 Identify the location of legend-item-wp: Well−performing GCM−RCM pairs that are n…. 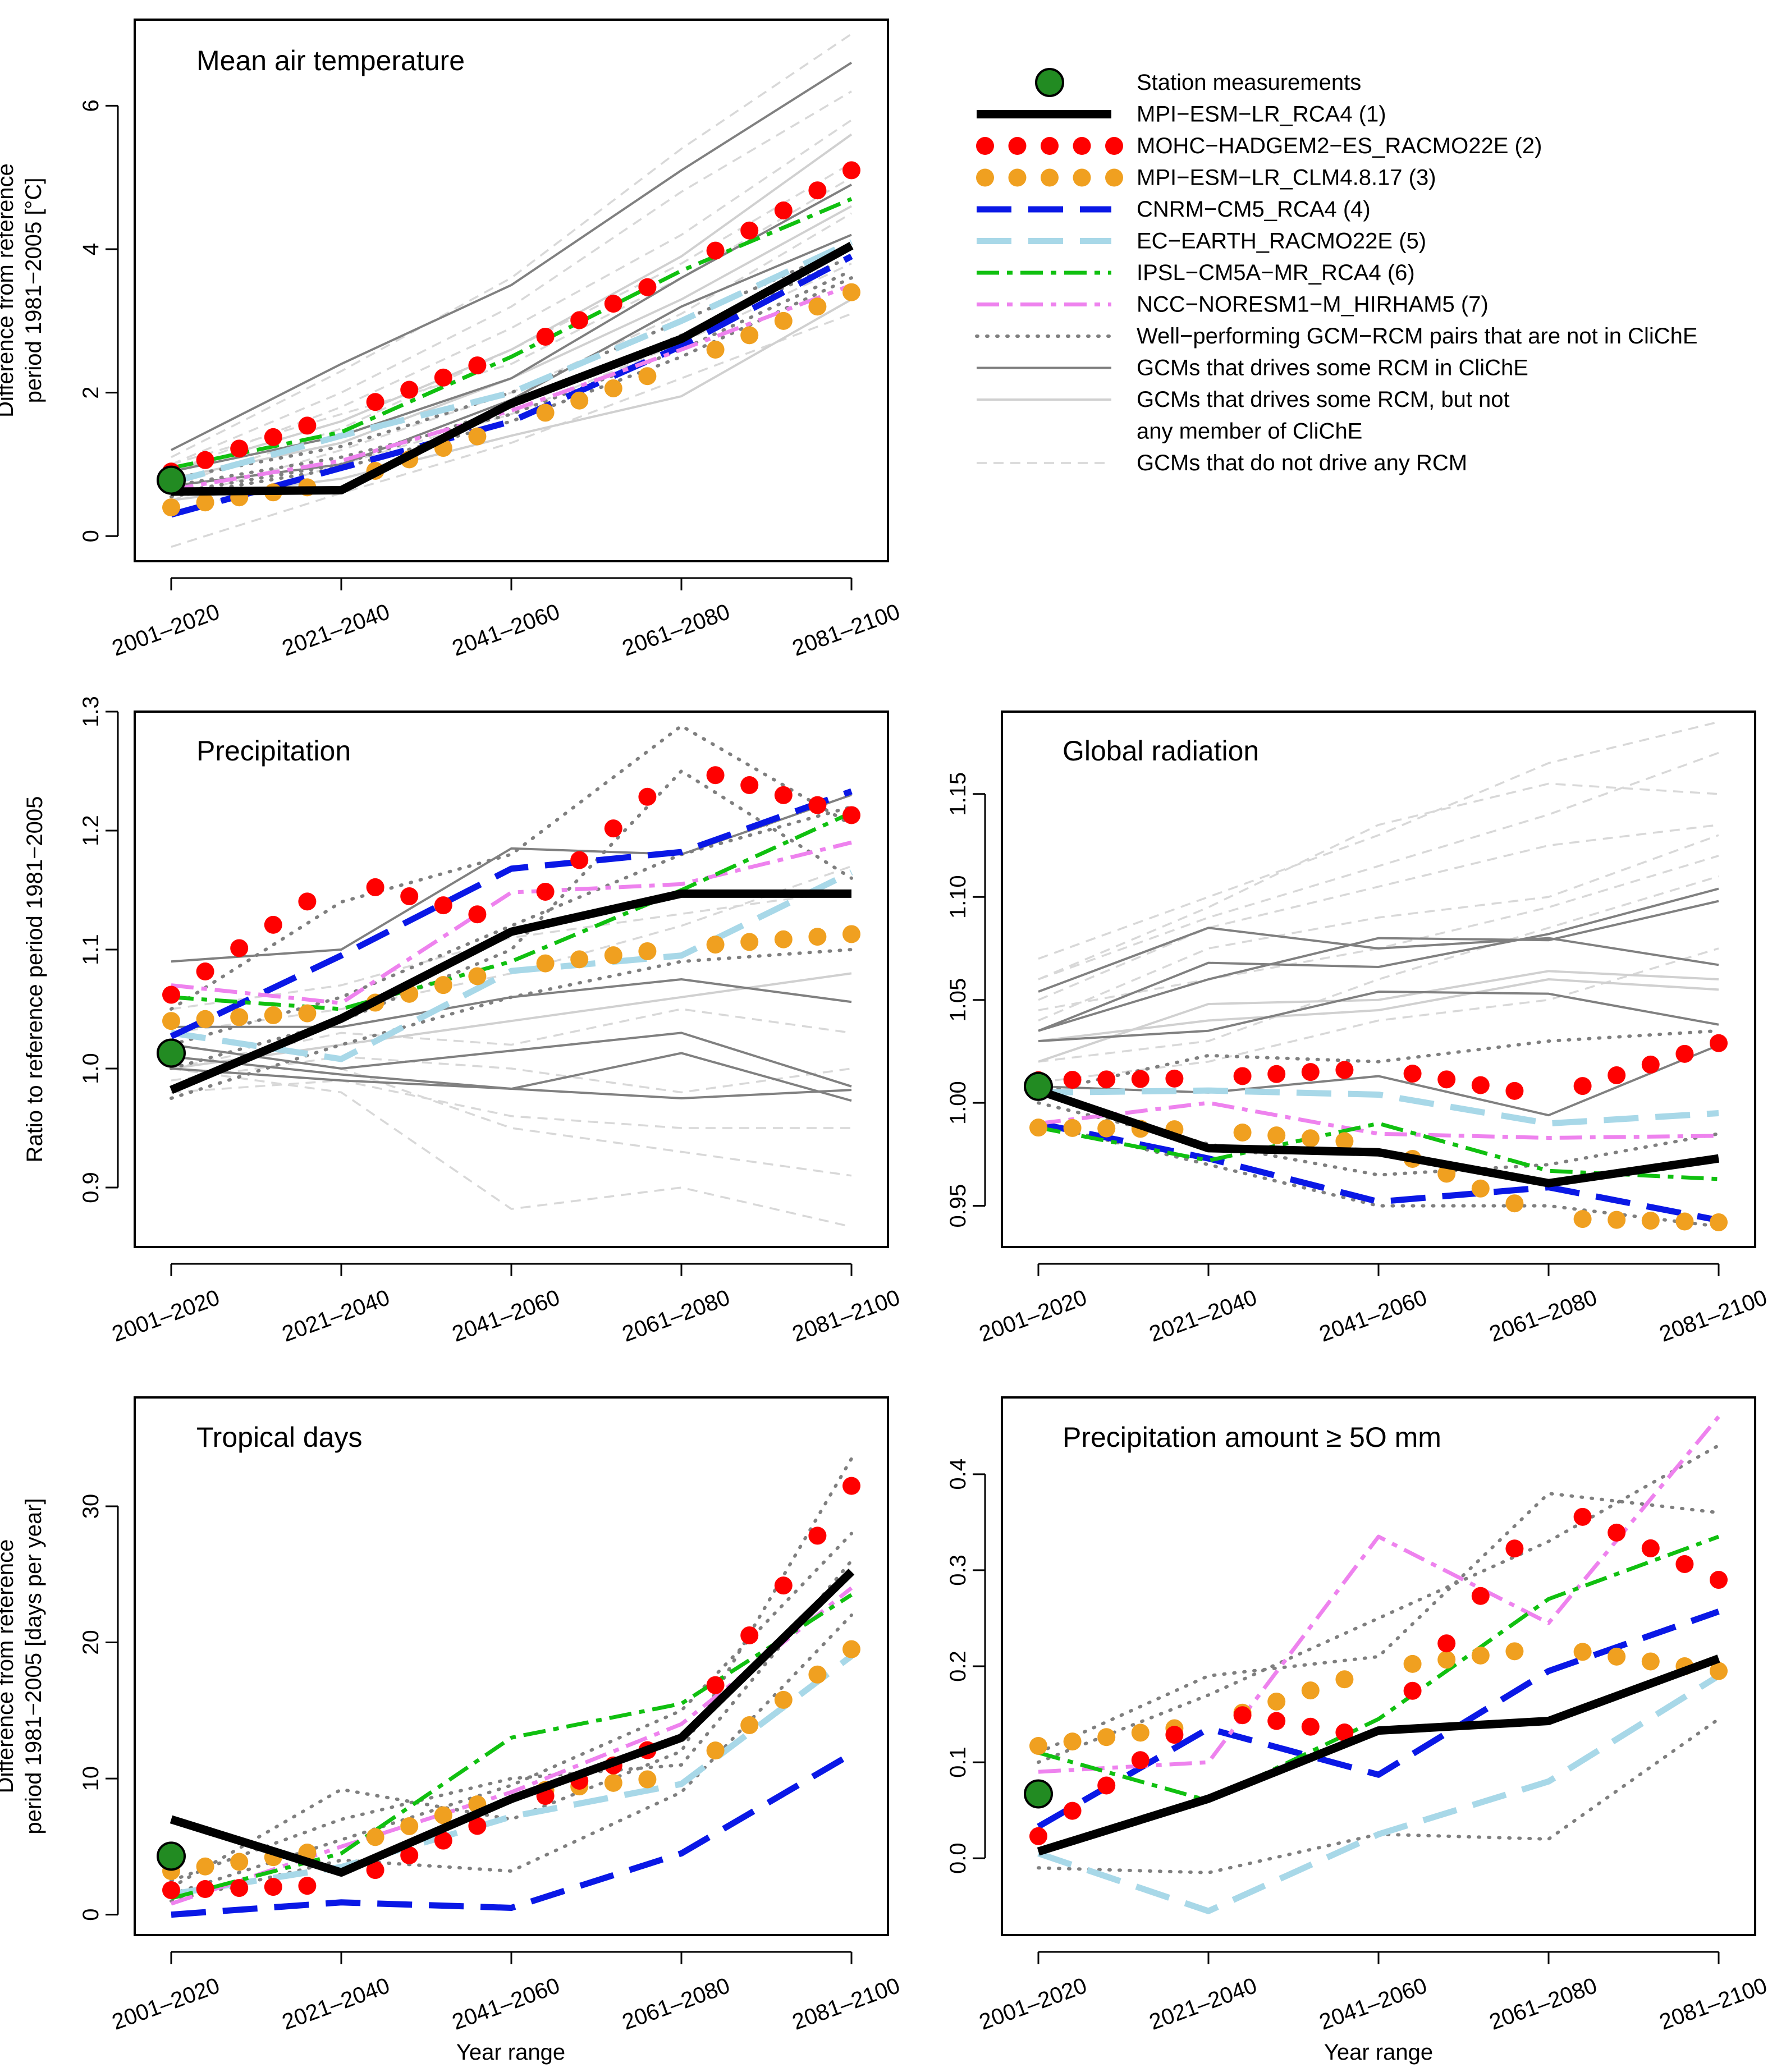
(1336, 336).